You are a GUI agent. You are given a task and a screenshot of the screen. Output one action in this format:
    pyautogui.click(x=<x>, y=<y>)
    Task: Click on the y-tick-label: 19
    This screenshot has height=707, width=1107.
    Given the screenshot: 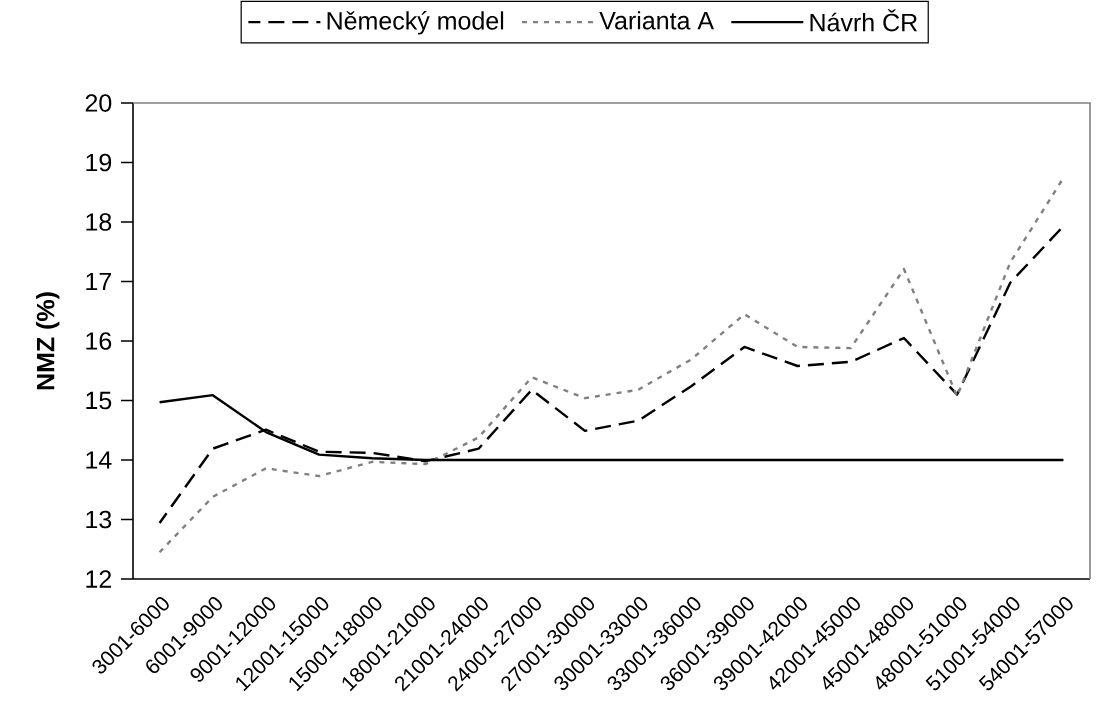 What is the action you would take?
    pyautogui.click(x=99, y=162)
    